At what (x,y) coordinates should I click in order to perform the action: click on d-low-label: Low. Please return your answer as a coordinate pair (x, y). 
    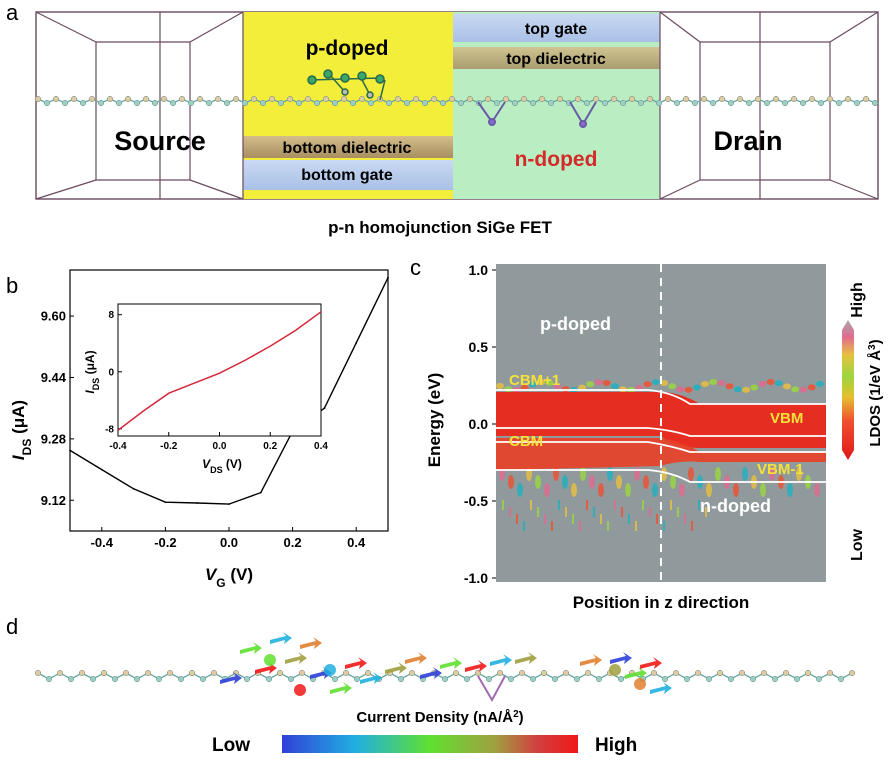
    Looking at the image, I should click on (231, 745).